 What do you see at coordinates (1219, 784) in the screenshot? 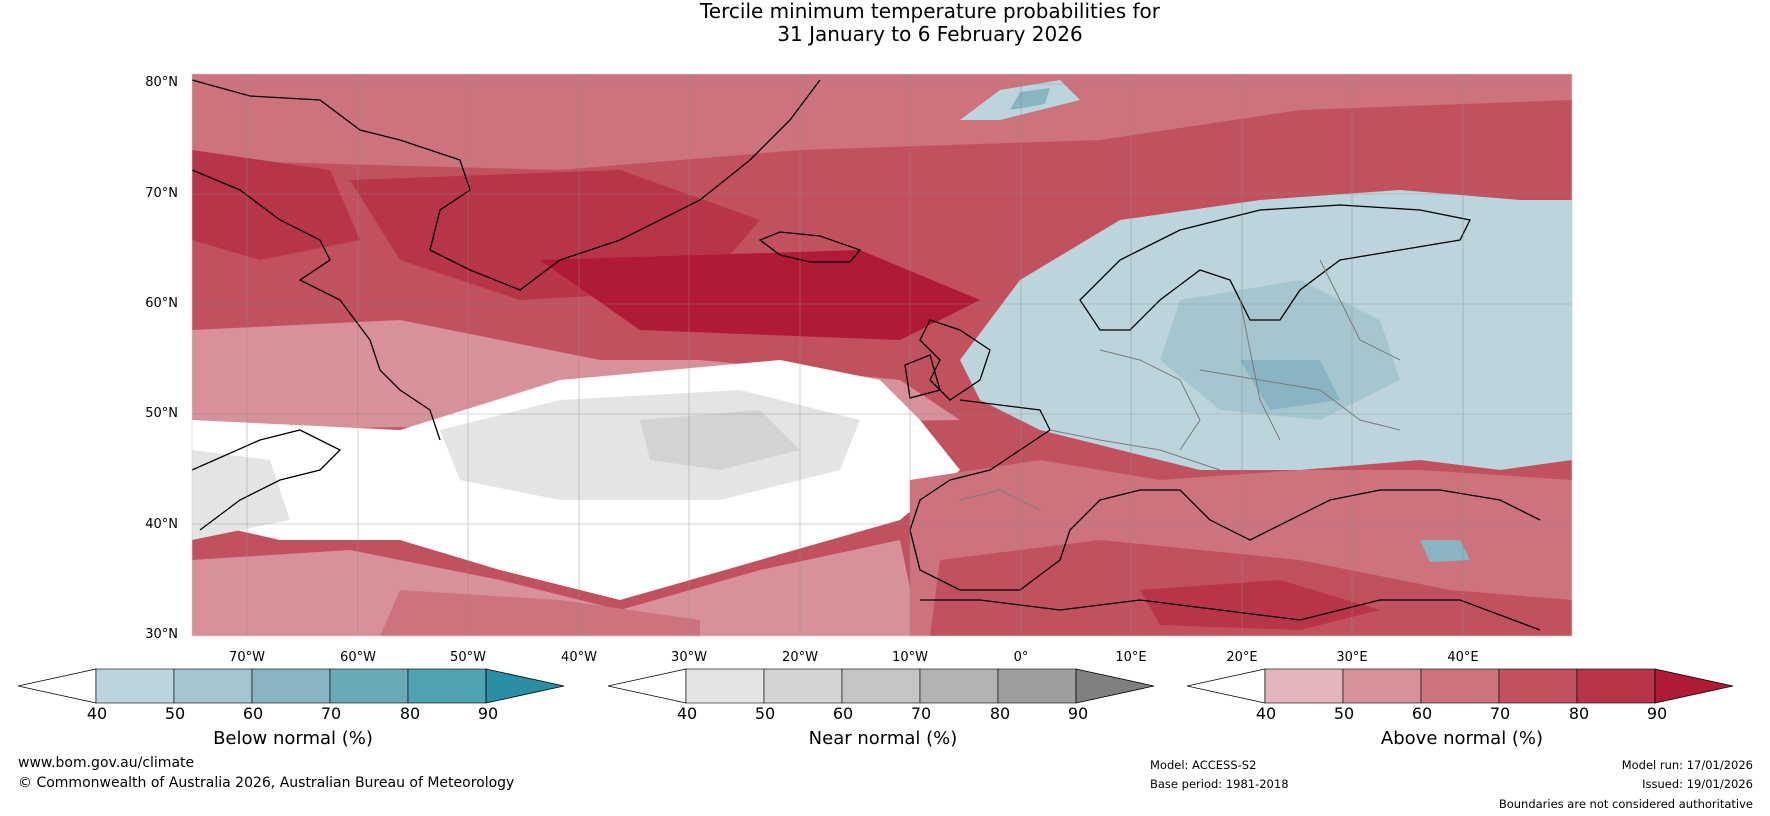
I see `footer-base-period: Base period: 1981-2018` at bounding box center [1219, 784].